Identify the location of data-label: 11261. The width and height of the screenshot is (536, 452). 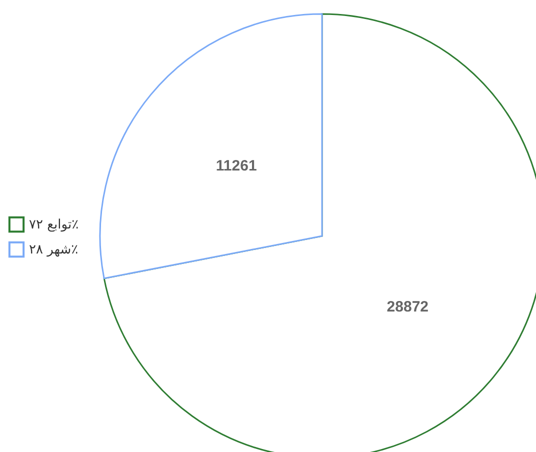
(236, 165).